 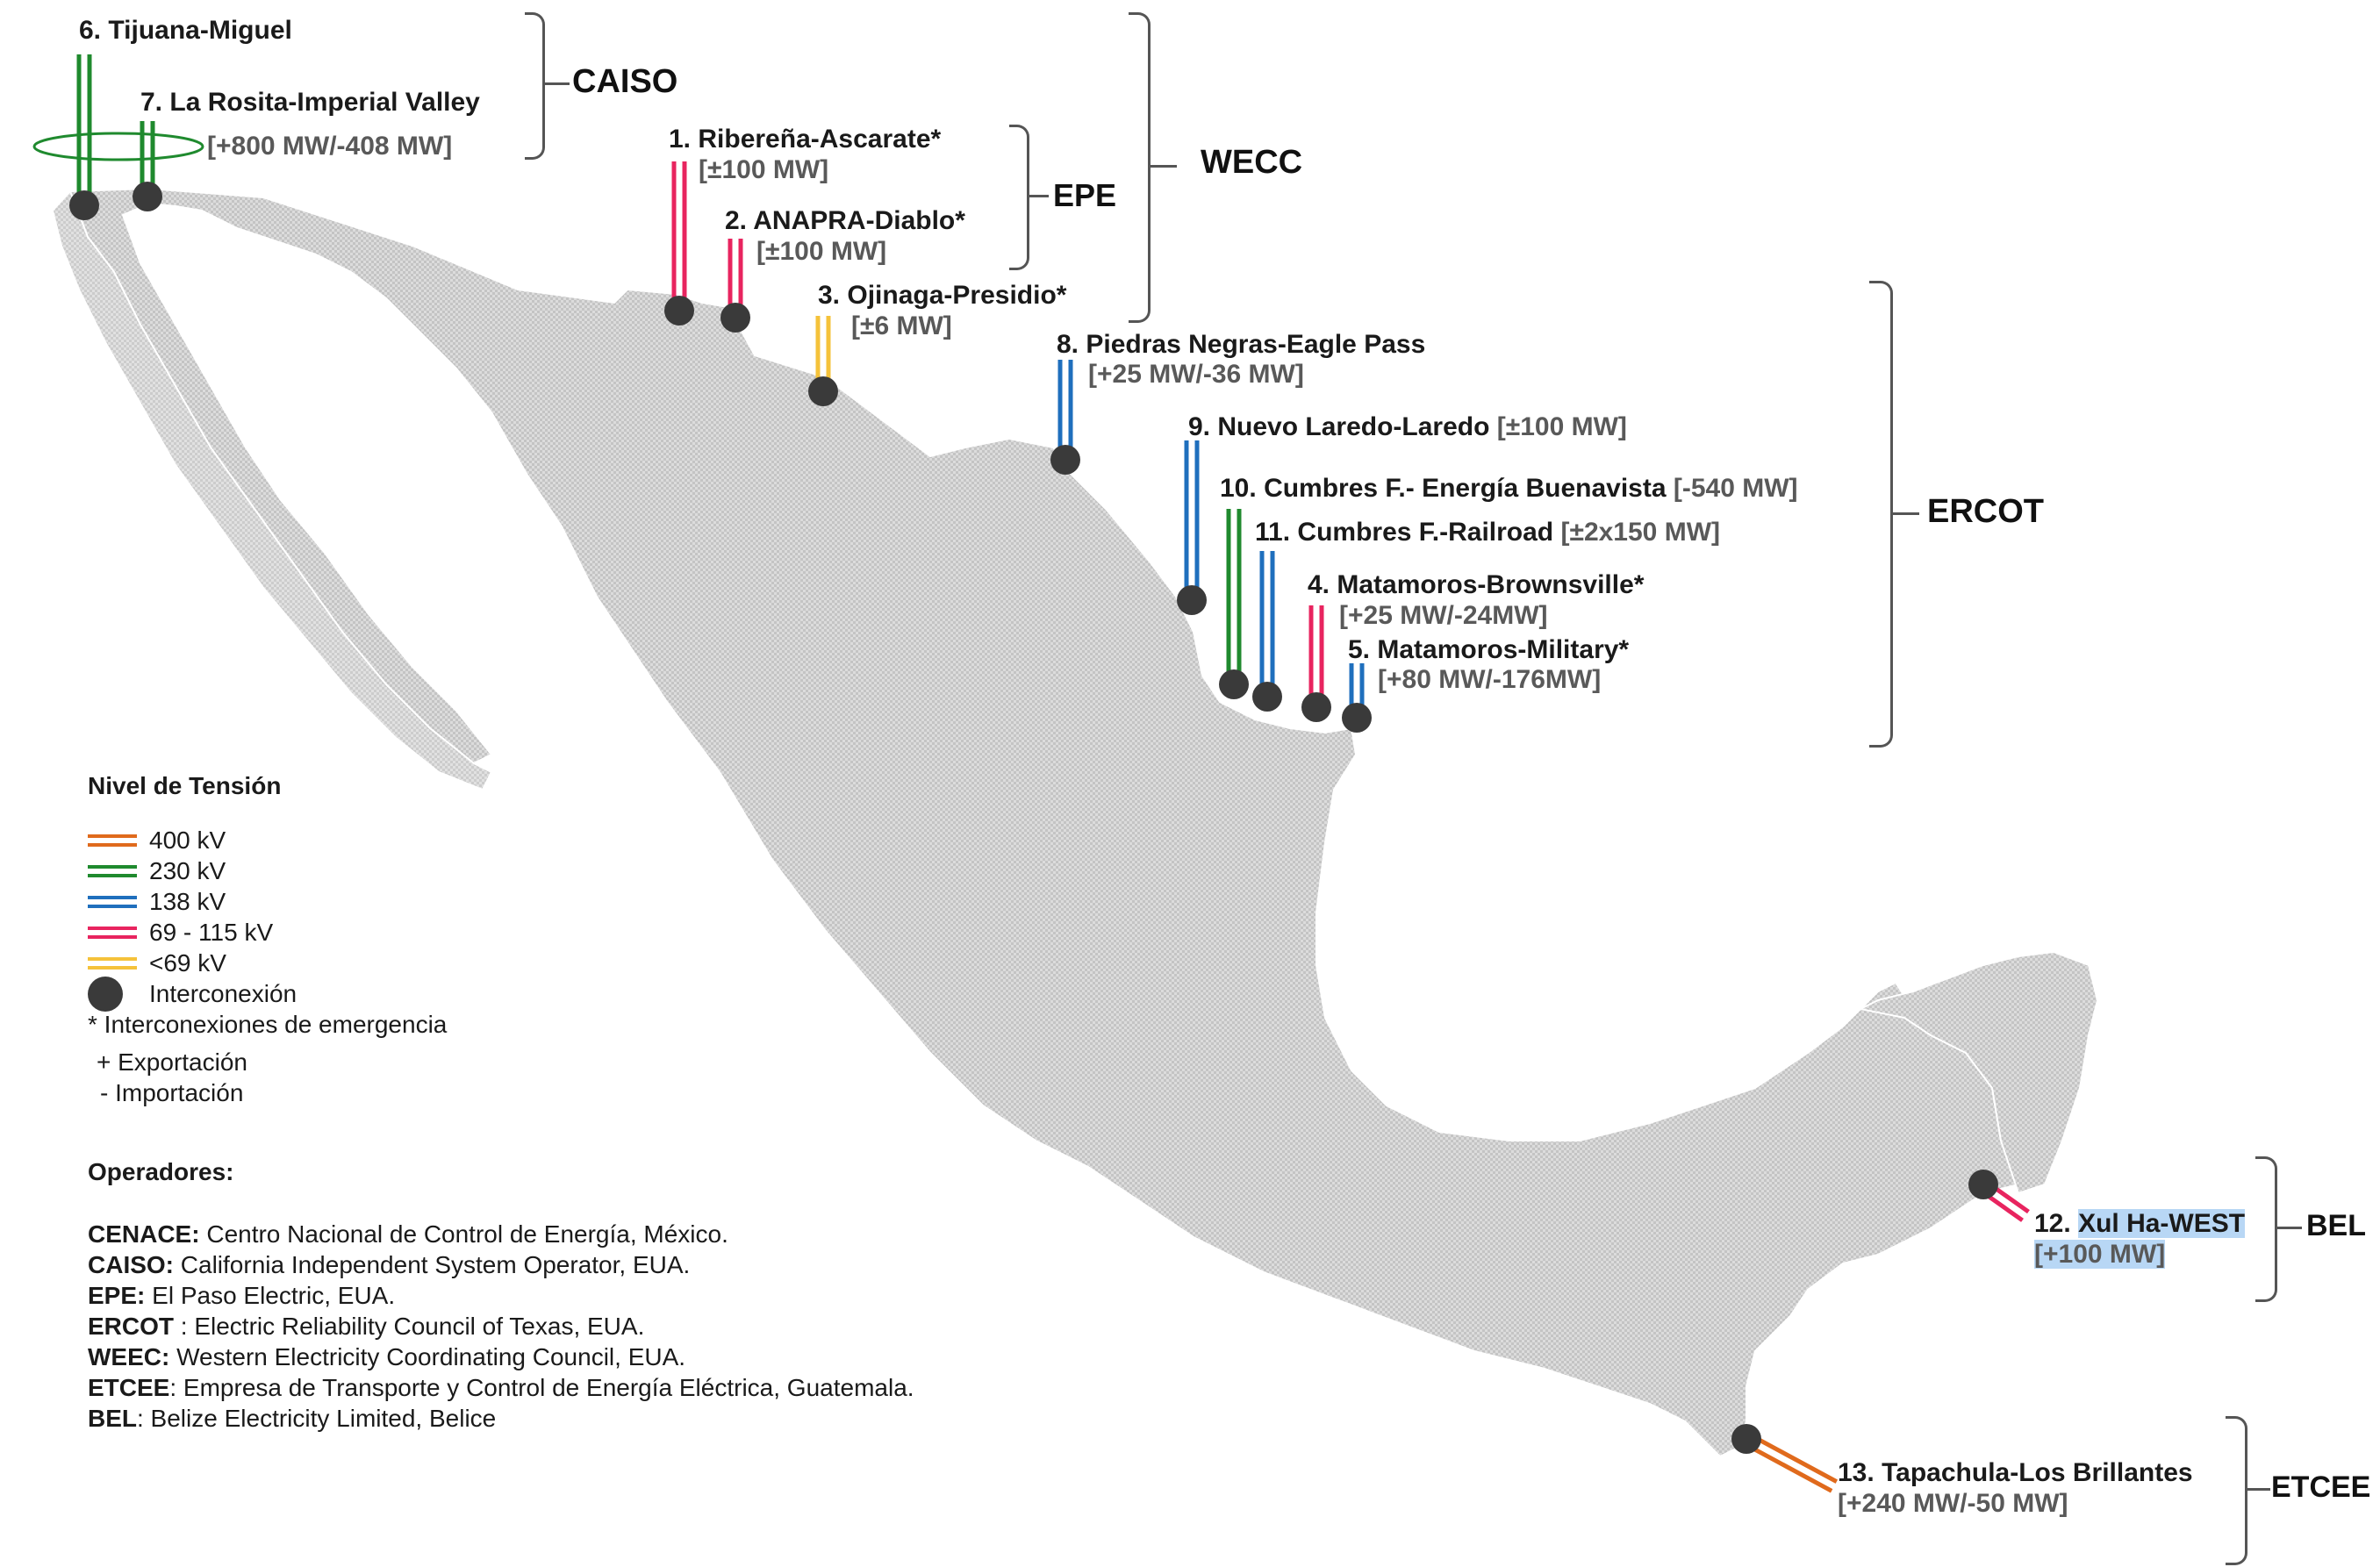 What do you see at coordinates (942, 295) in the screenshot?
I see `label-ojinaga-presidio: 3. Ojinaga-Presidio*` at bounding box center [942, 295].